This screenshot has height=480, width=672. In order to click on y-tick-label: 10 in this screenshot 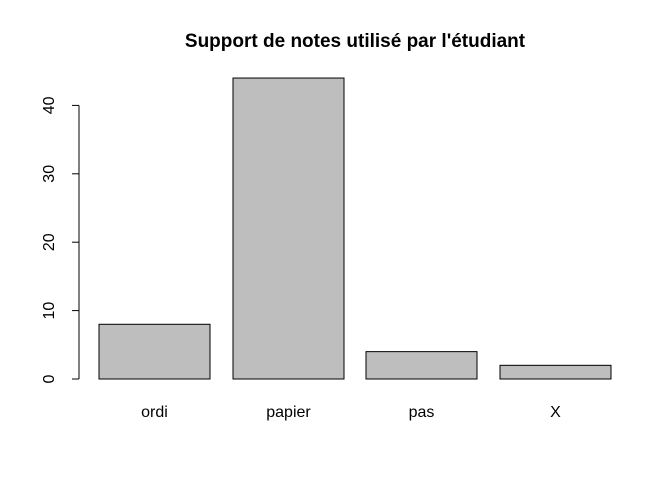, I will do `click(49, 311)`.